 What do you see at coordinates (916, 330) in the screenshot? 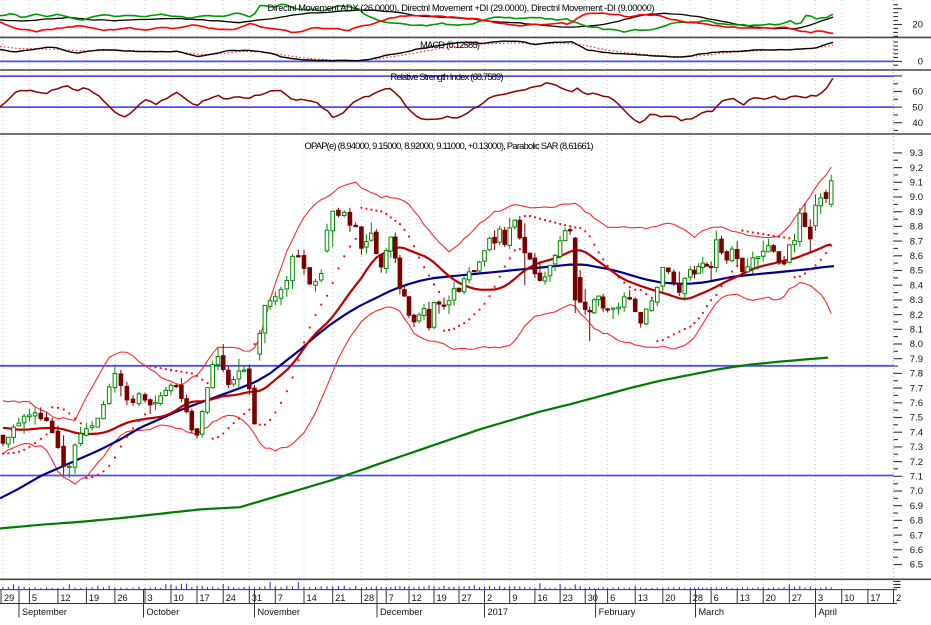
I see `svg-text: 8.1` at bounding box center [916, 330].